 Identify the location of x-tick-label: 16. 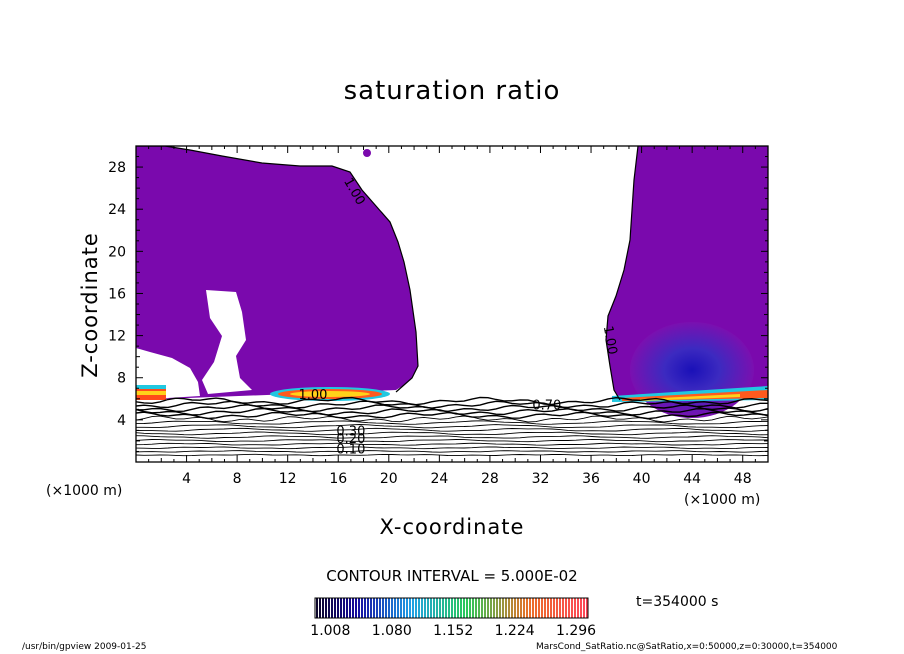
(338, 479).